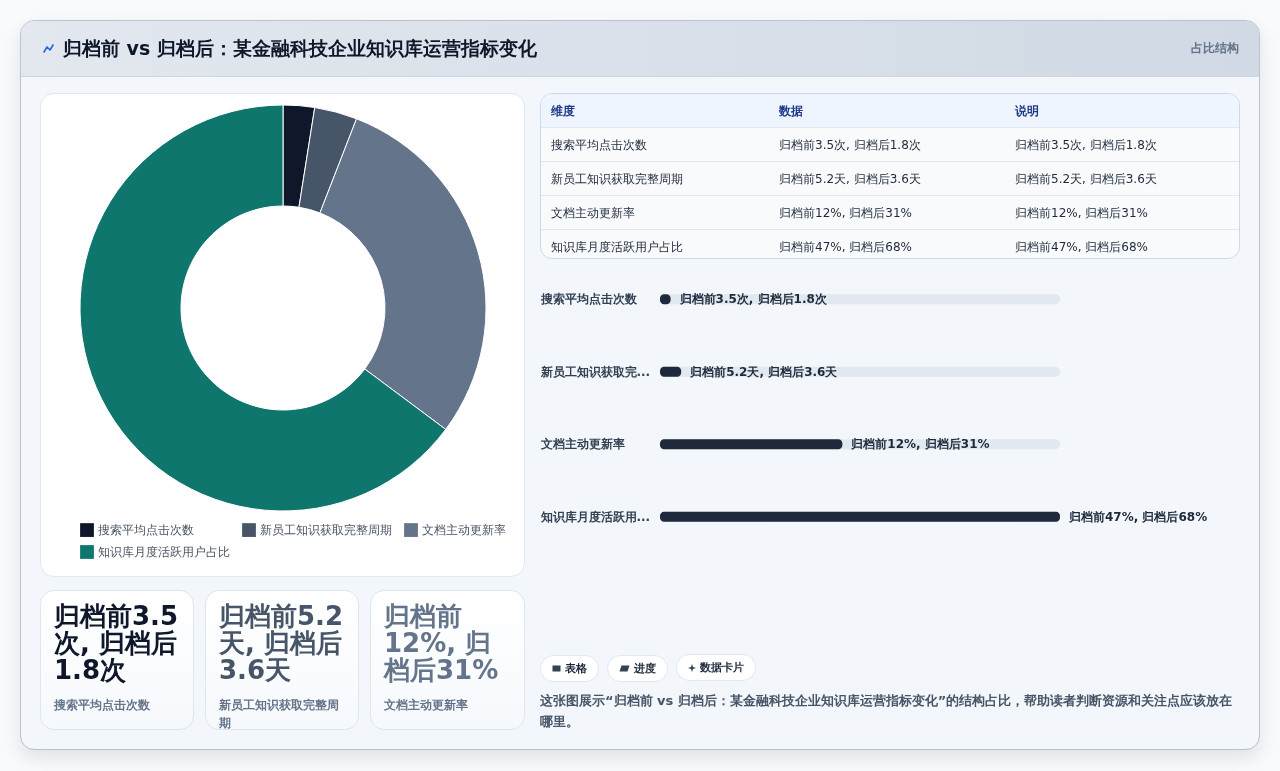 Image resolution: width=1280 pixels, height=771 pixels. What do you see at coordinates (426, 705) in the screenshot?
I see `text: 文档主动更新率` at bounding box center [426, 705].